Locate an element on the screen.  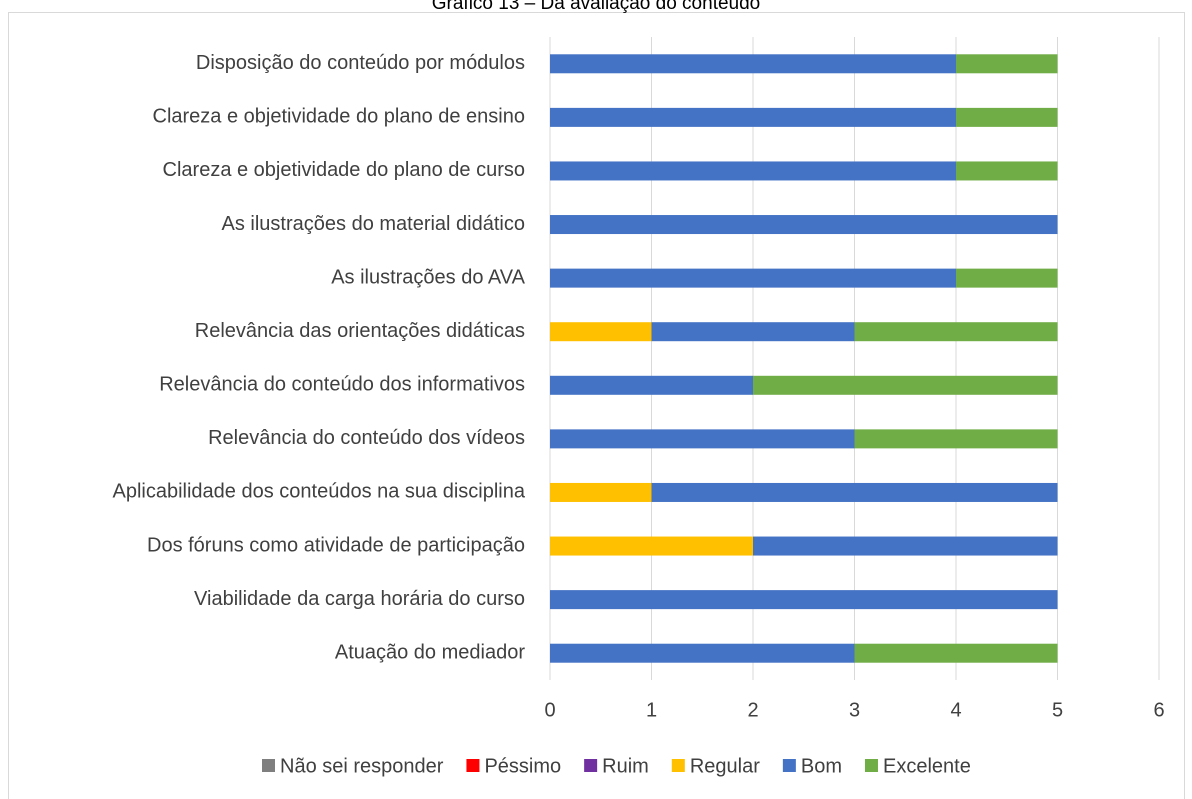
y-tick-label: As ilustrações do AVA is located at coordinates (428, 277).